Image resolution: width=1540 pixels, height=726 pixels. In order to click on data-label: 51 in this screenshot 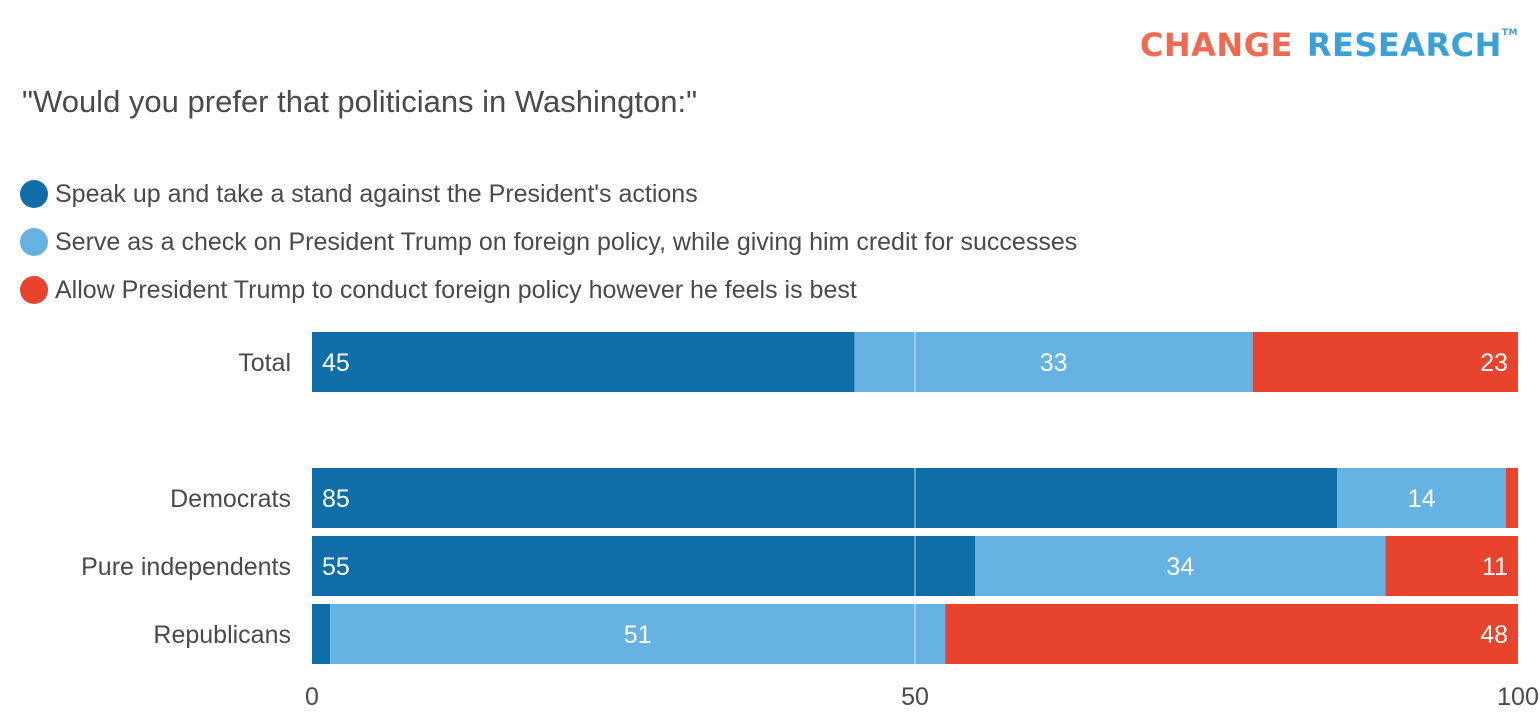, I will do `click(638, 635)`.